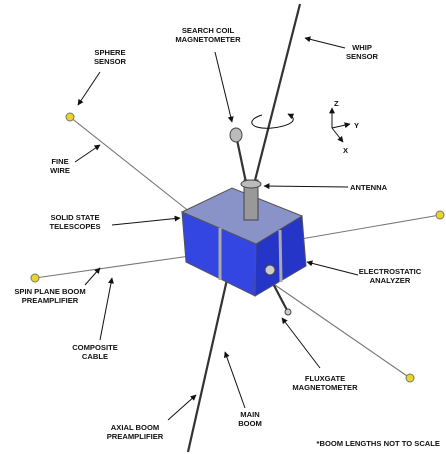 The width and height of the screenshot is (446, 454). Describe the element at coordinates (280, 256) in the screenshot. I see `frame` at that location.